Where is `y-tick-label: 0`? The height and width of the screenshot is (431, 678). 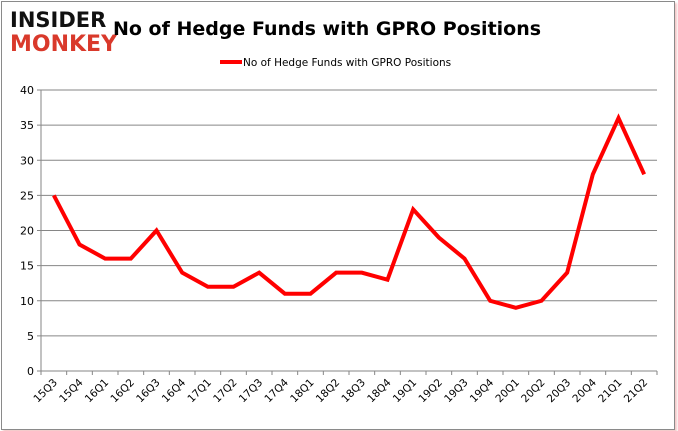
y-tick-label: 0 is located at coordinates (30, 371).